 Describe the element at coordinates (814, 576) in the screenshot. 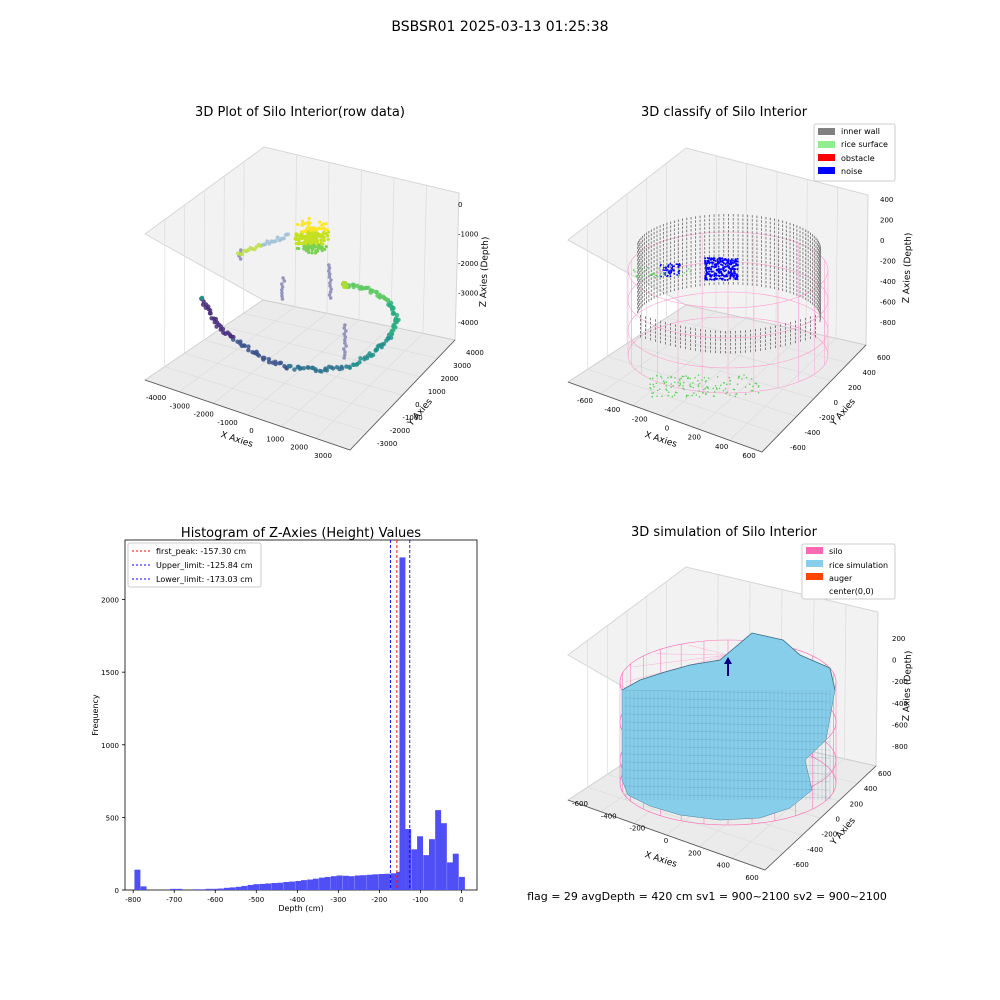

I see `legend-swatch-auger` at that location.